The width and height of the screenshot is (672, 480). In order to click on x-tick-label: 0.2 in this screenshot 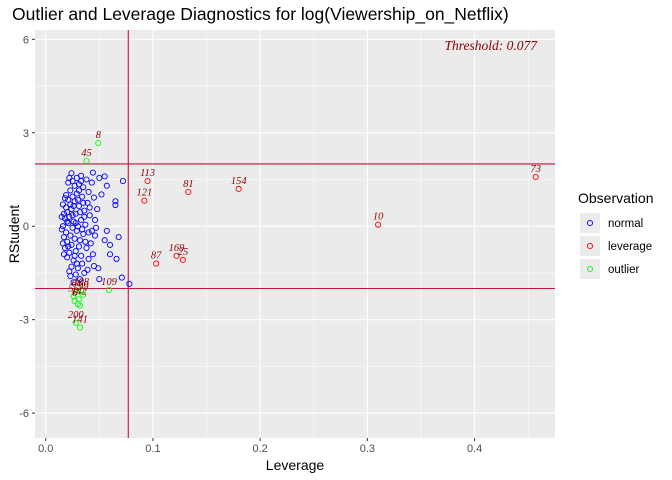, I will do `click(260, 449)`.